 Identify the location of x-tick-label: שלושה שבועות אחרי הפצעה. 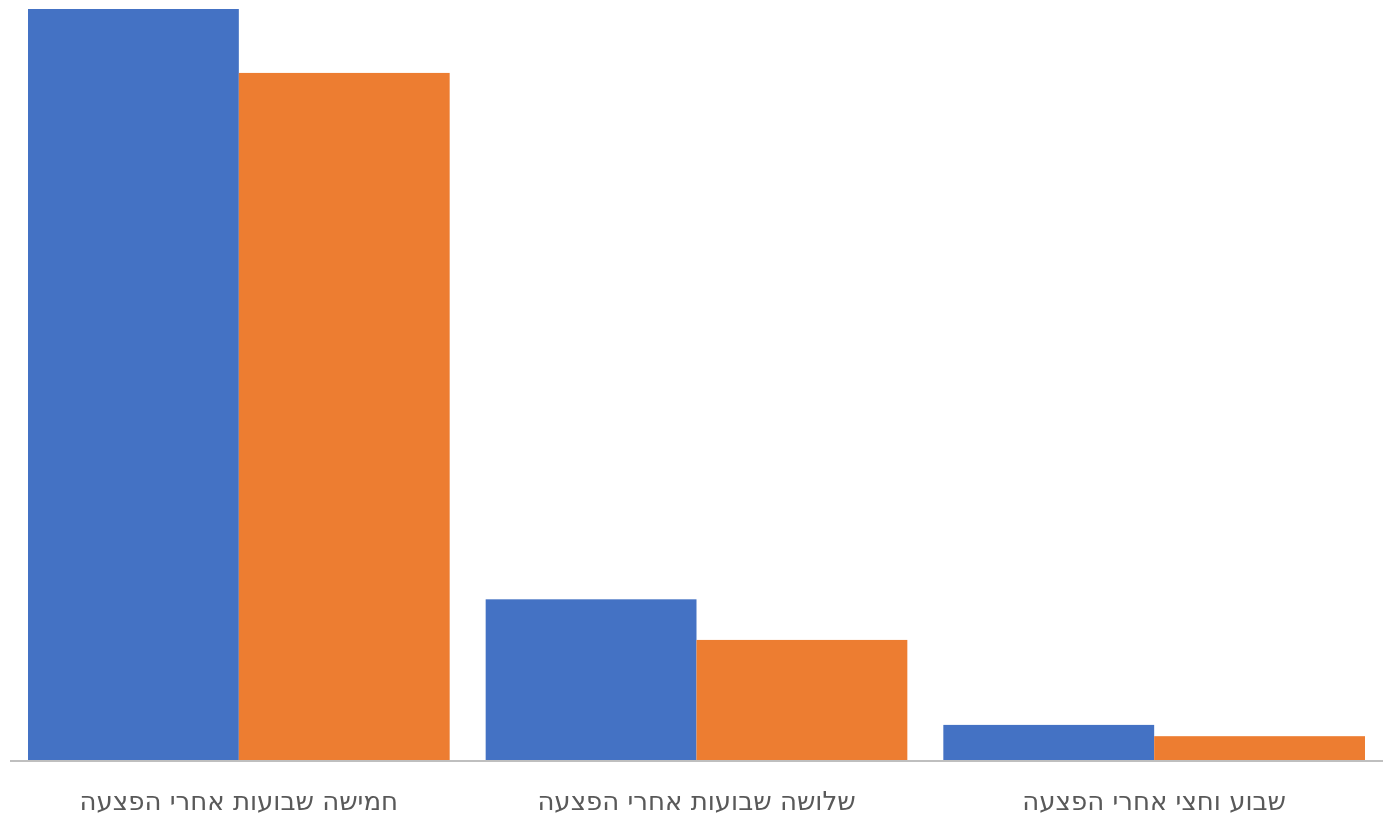
(696, 801).